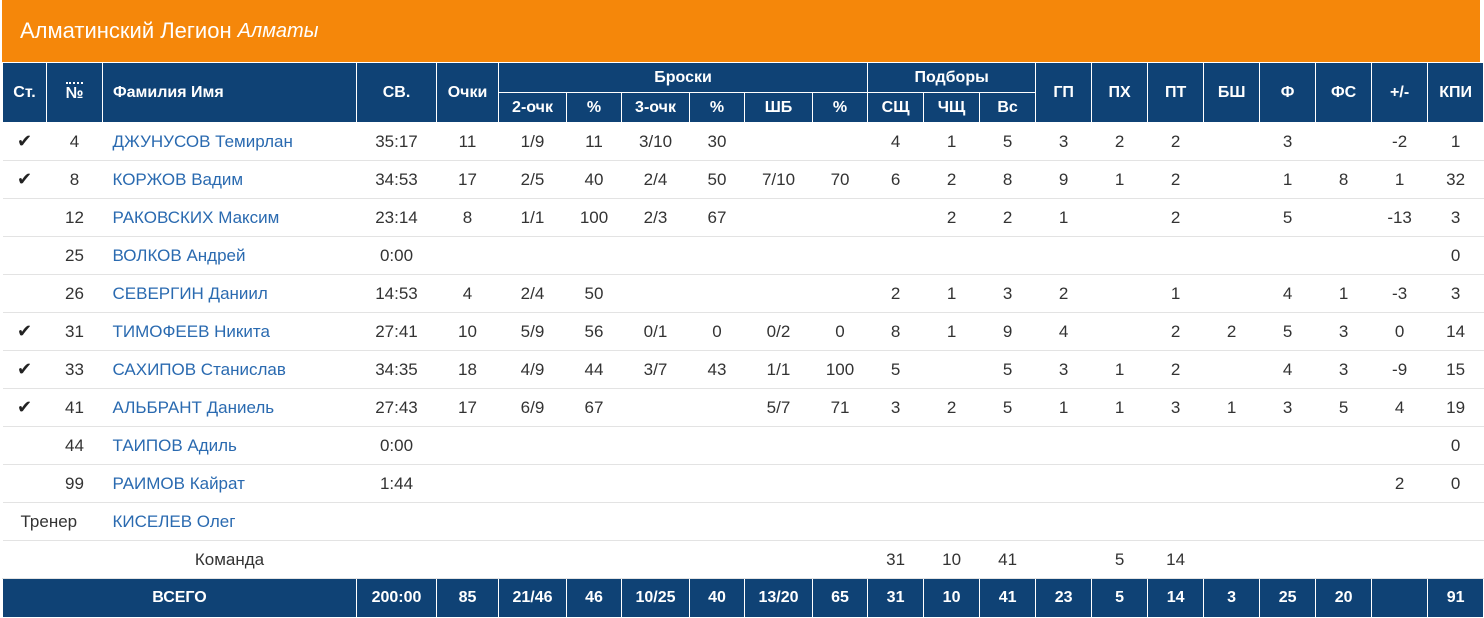 The width and height of the screenshot is (1484, 618). I want to click on col-points: Очки, so click(467, 92).